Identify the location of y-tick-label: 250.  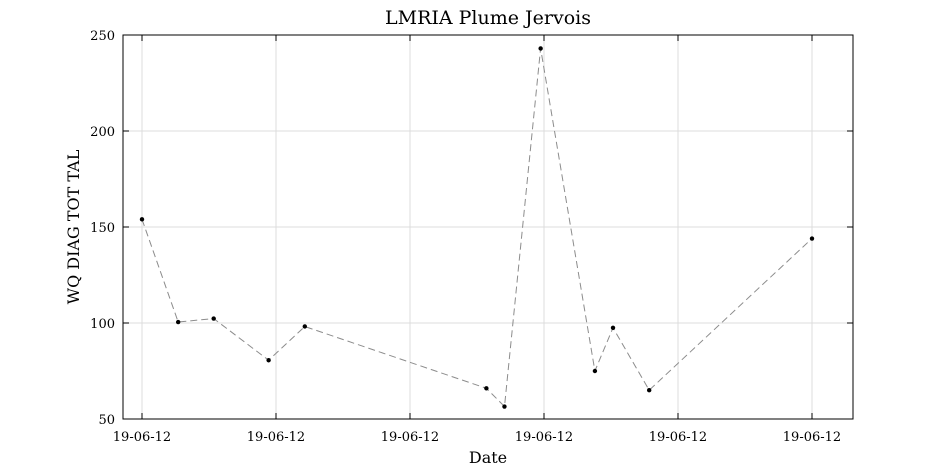
(102, 36).